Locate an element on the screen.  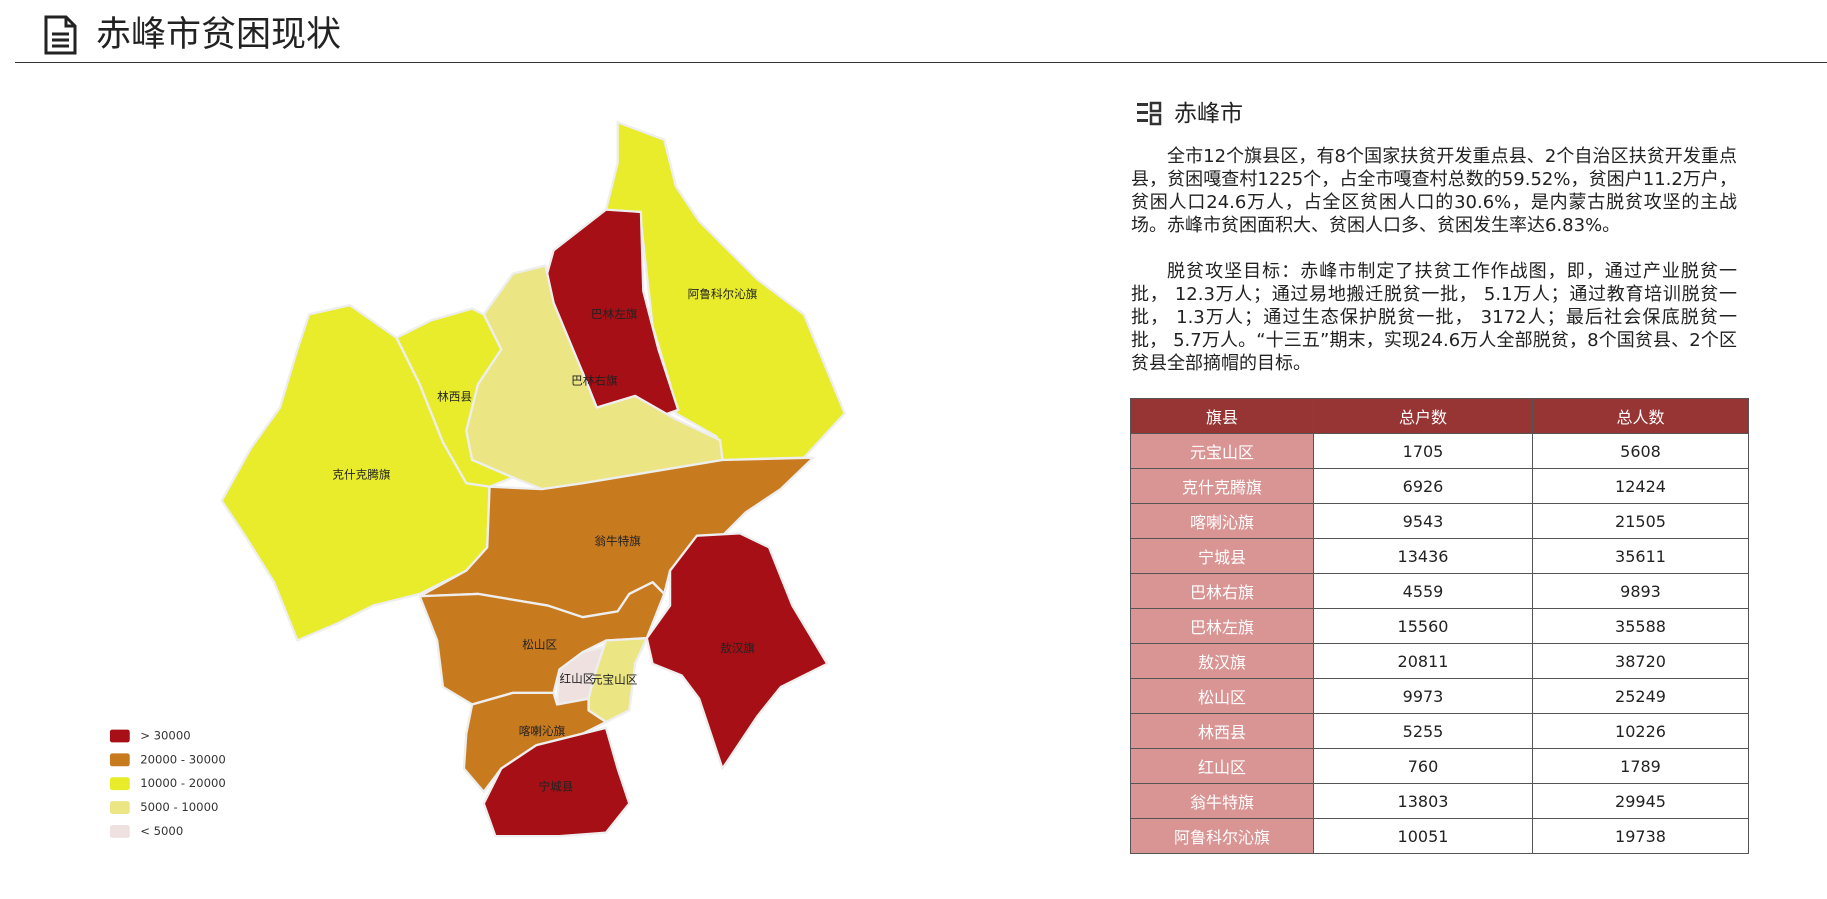
section-icon is located at coordinates (1149, 113).